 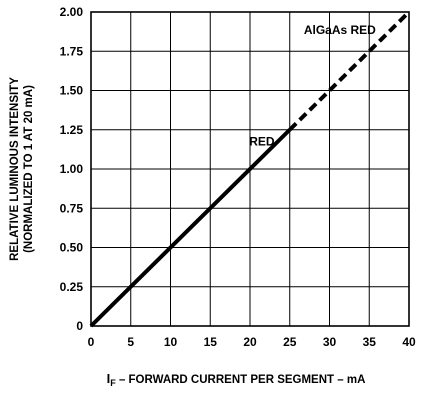 I want to click on x-tick-label-8: 40, so click(x=409, y=342).